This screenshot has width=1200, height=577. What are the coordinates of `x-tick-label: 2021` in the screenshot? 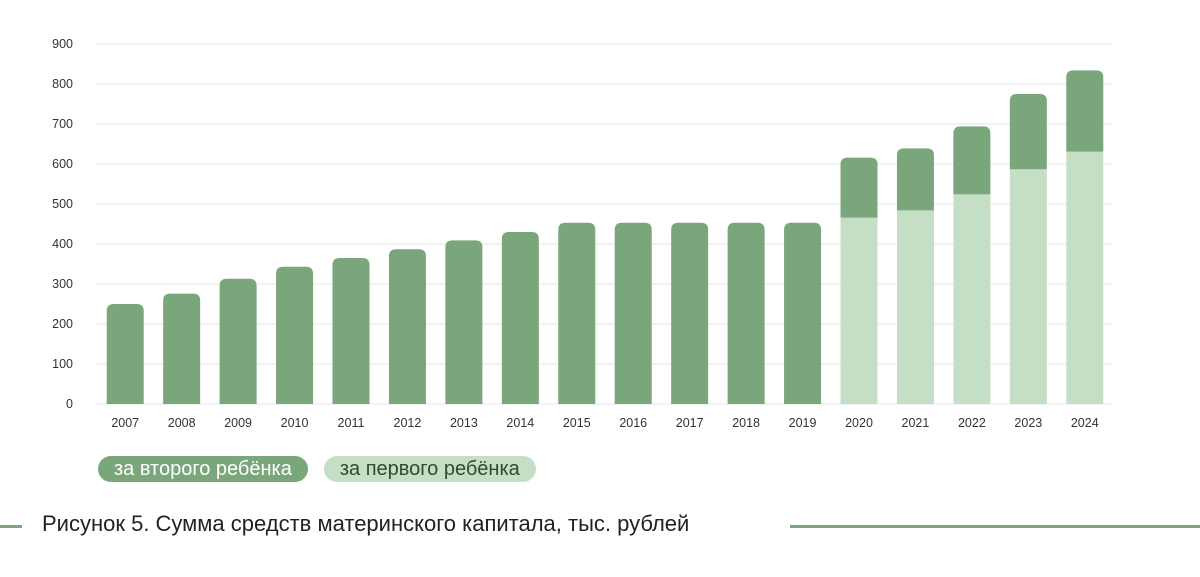 It's located at (916, 423).